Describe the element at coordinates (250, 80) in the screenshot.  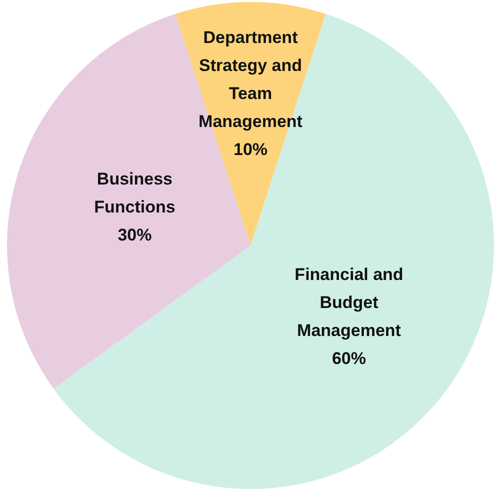
I see `slice-label: Department Strategy and Team Management` at that location.